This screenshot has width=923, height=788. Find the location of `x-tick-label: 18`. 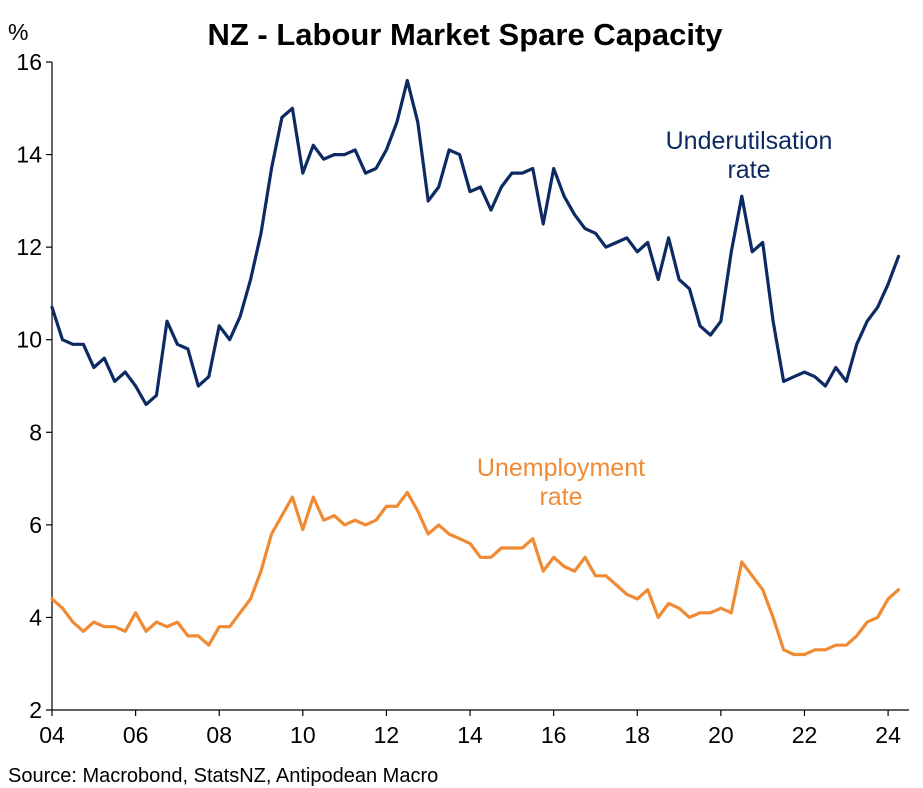

x-tick-label: 18 is located at coordinates (637, 735).